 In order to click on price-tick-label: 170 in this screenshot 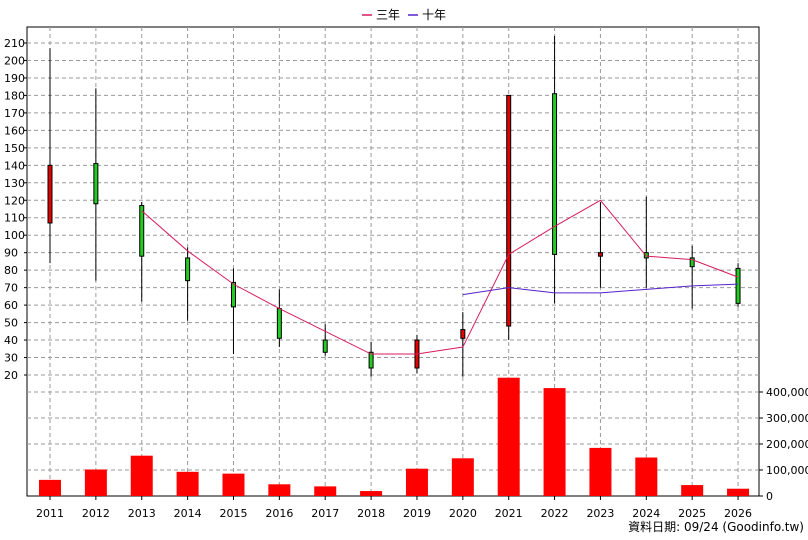, I will do `click(14, 113)`.